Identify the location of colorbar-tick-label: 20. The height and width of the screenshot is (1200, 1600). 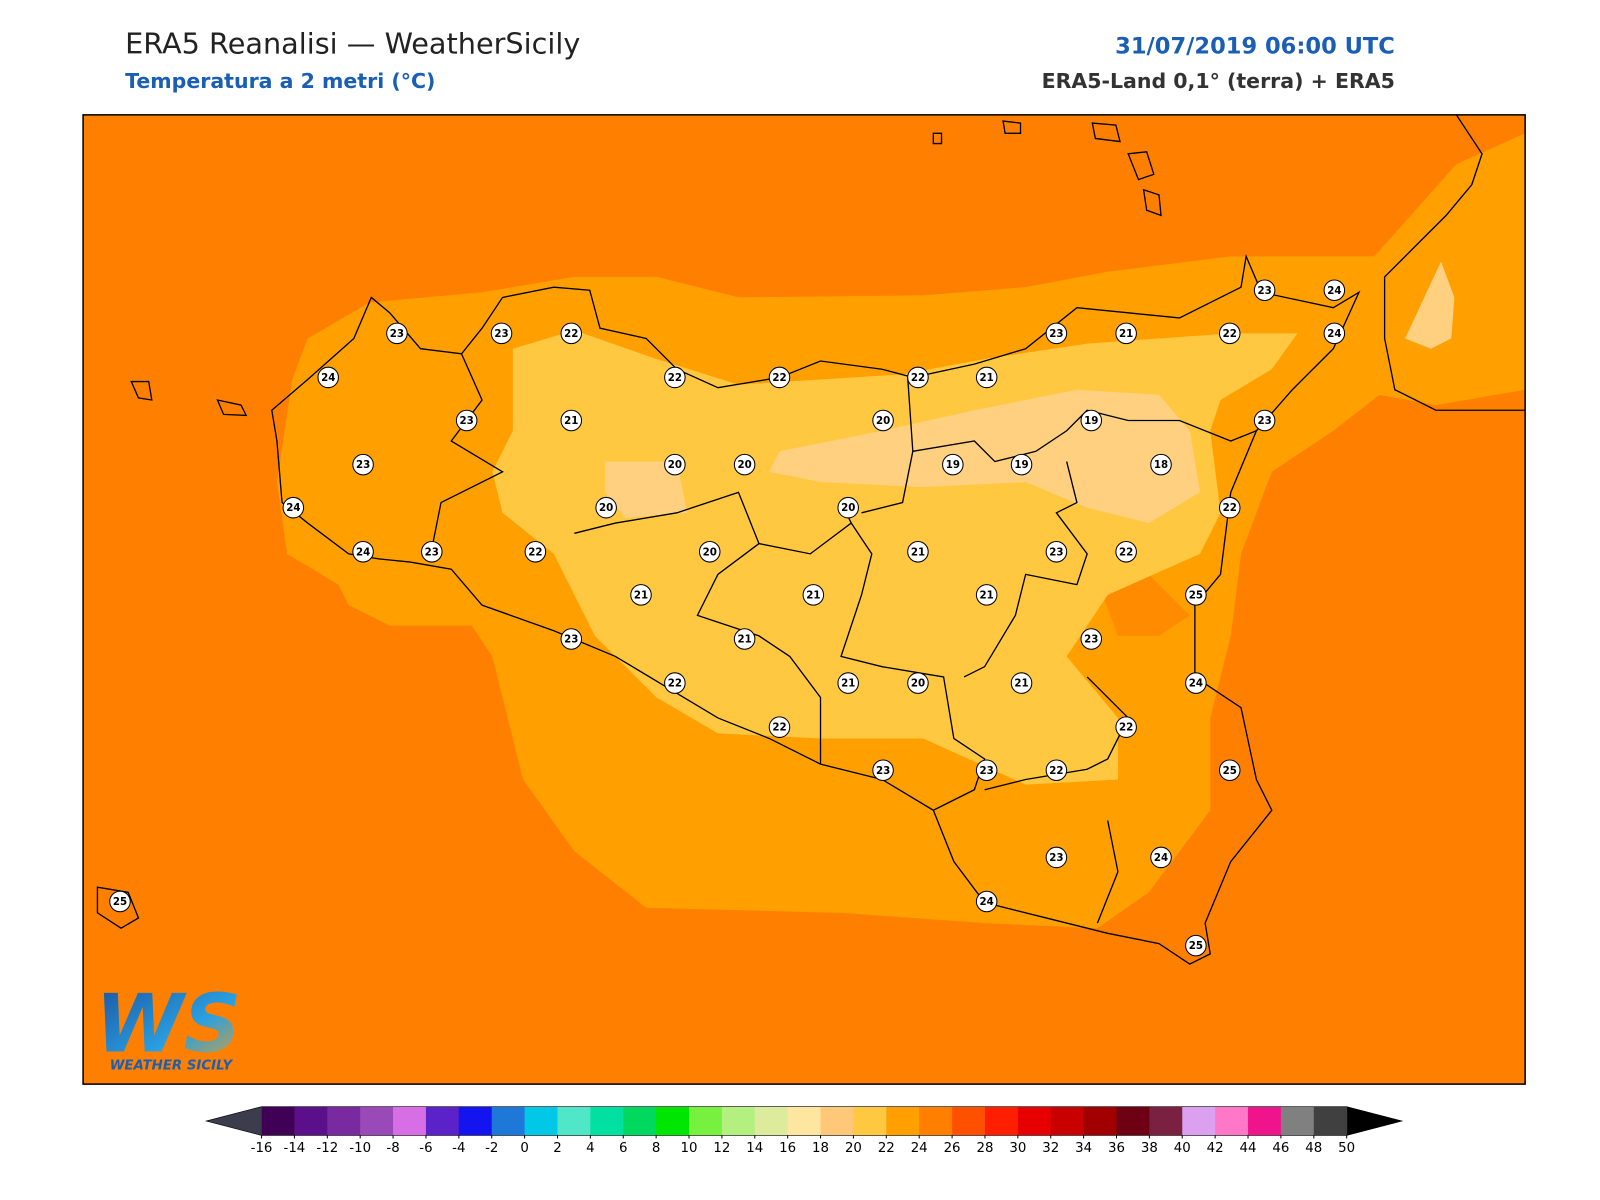
(853, 1148).